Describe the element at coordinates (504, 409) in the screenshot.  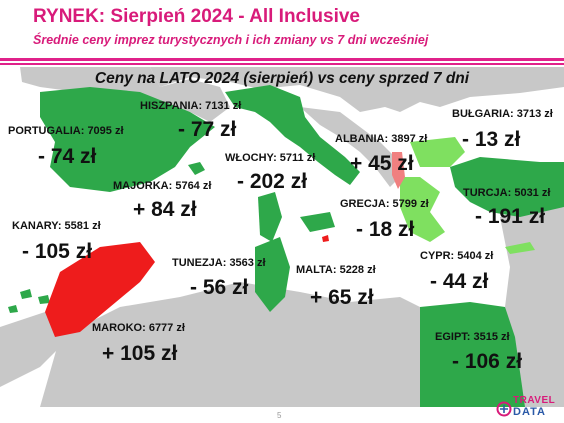
I see `logo-icon` at that location.